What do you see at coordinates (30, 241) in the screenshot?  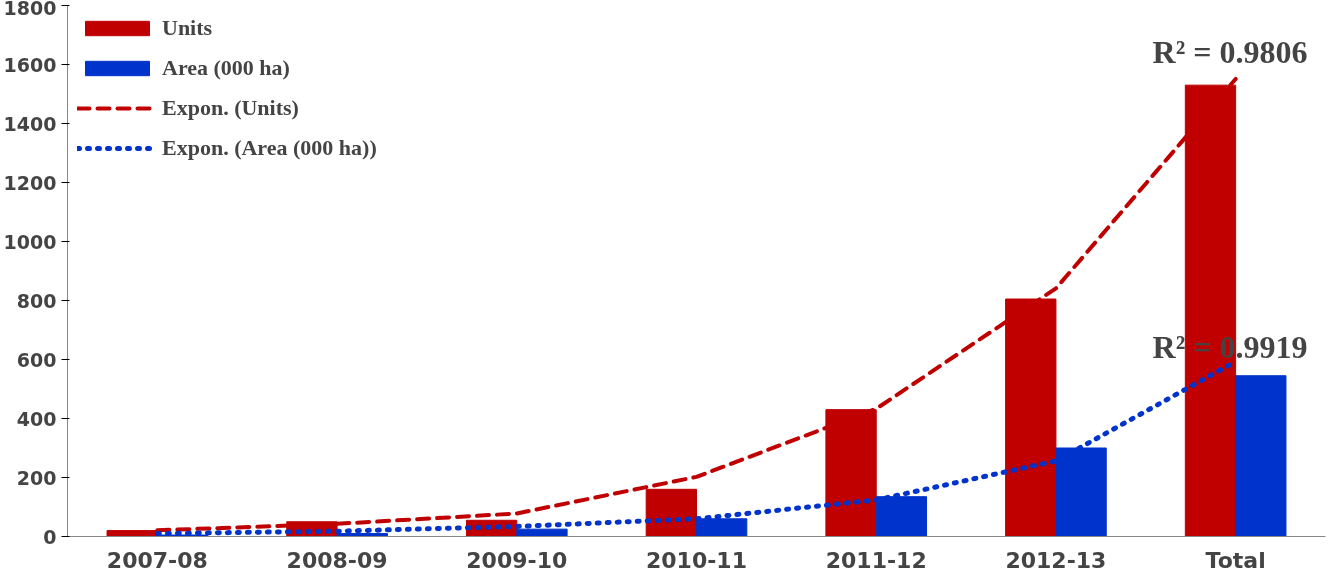 I see `y-tick-label: 1000` at bounding box center [30, 241].